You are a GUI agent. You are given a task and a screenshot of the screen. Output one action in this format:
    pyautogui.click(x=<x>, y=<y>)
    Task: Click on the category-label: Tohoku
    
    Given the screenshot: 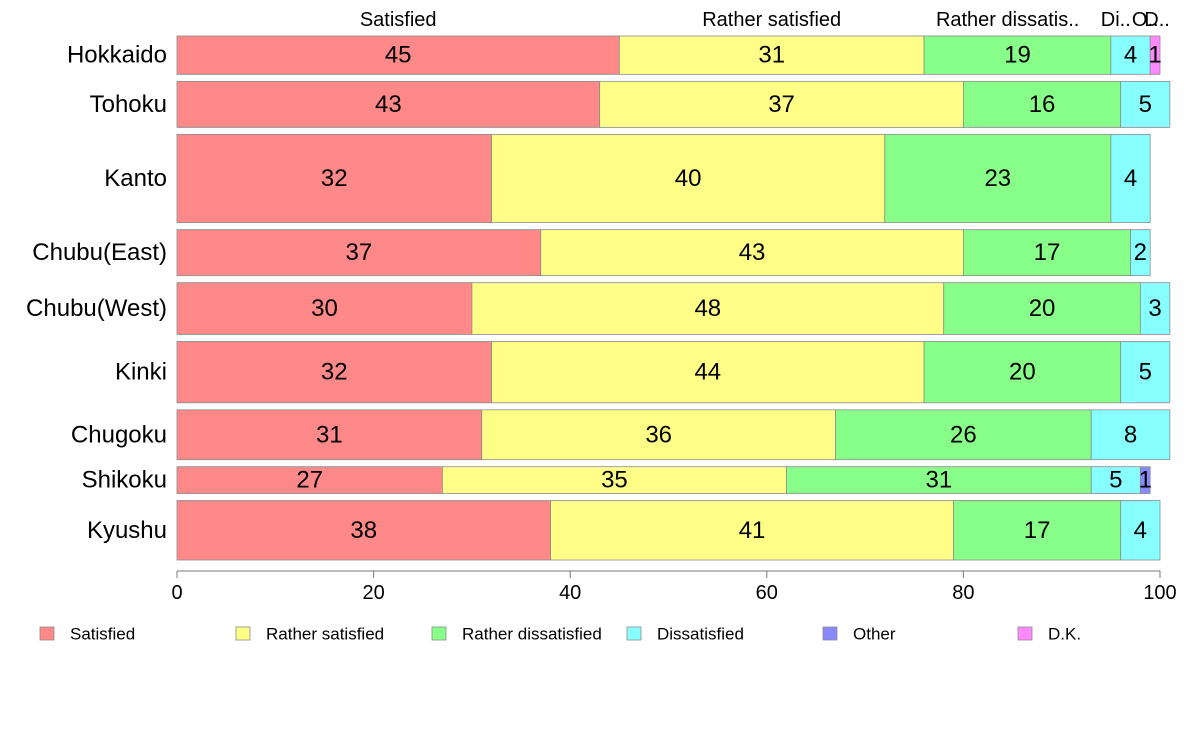 What is the action you would take?
    pyautogui.click(x=128, y=104)
    